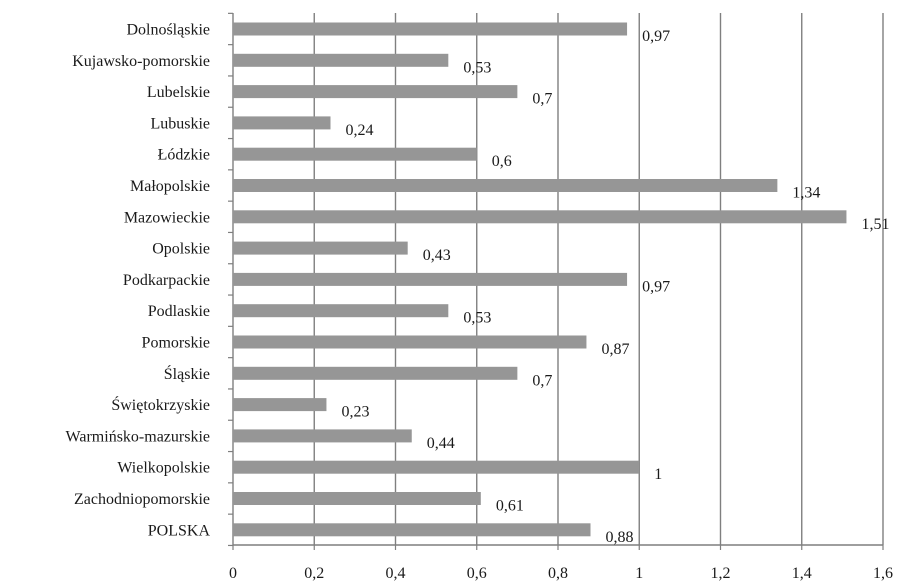 This screenshot has height=585, width=902. Describe the element at coordinates (477, 573) in the screenshot. I see `x-tick-label: 0,6` at that location.